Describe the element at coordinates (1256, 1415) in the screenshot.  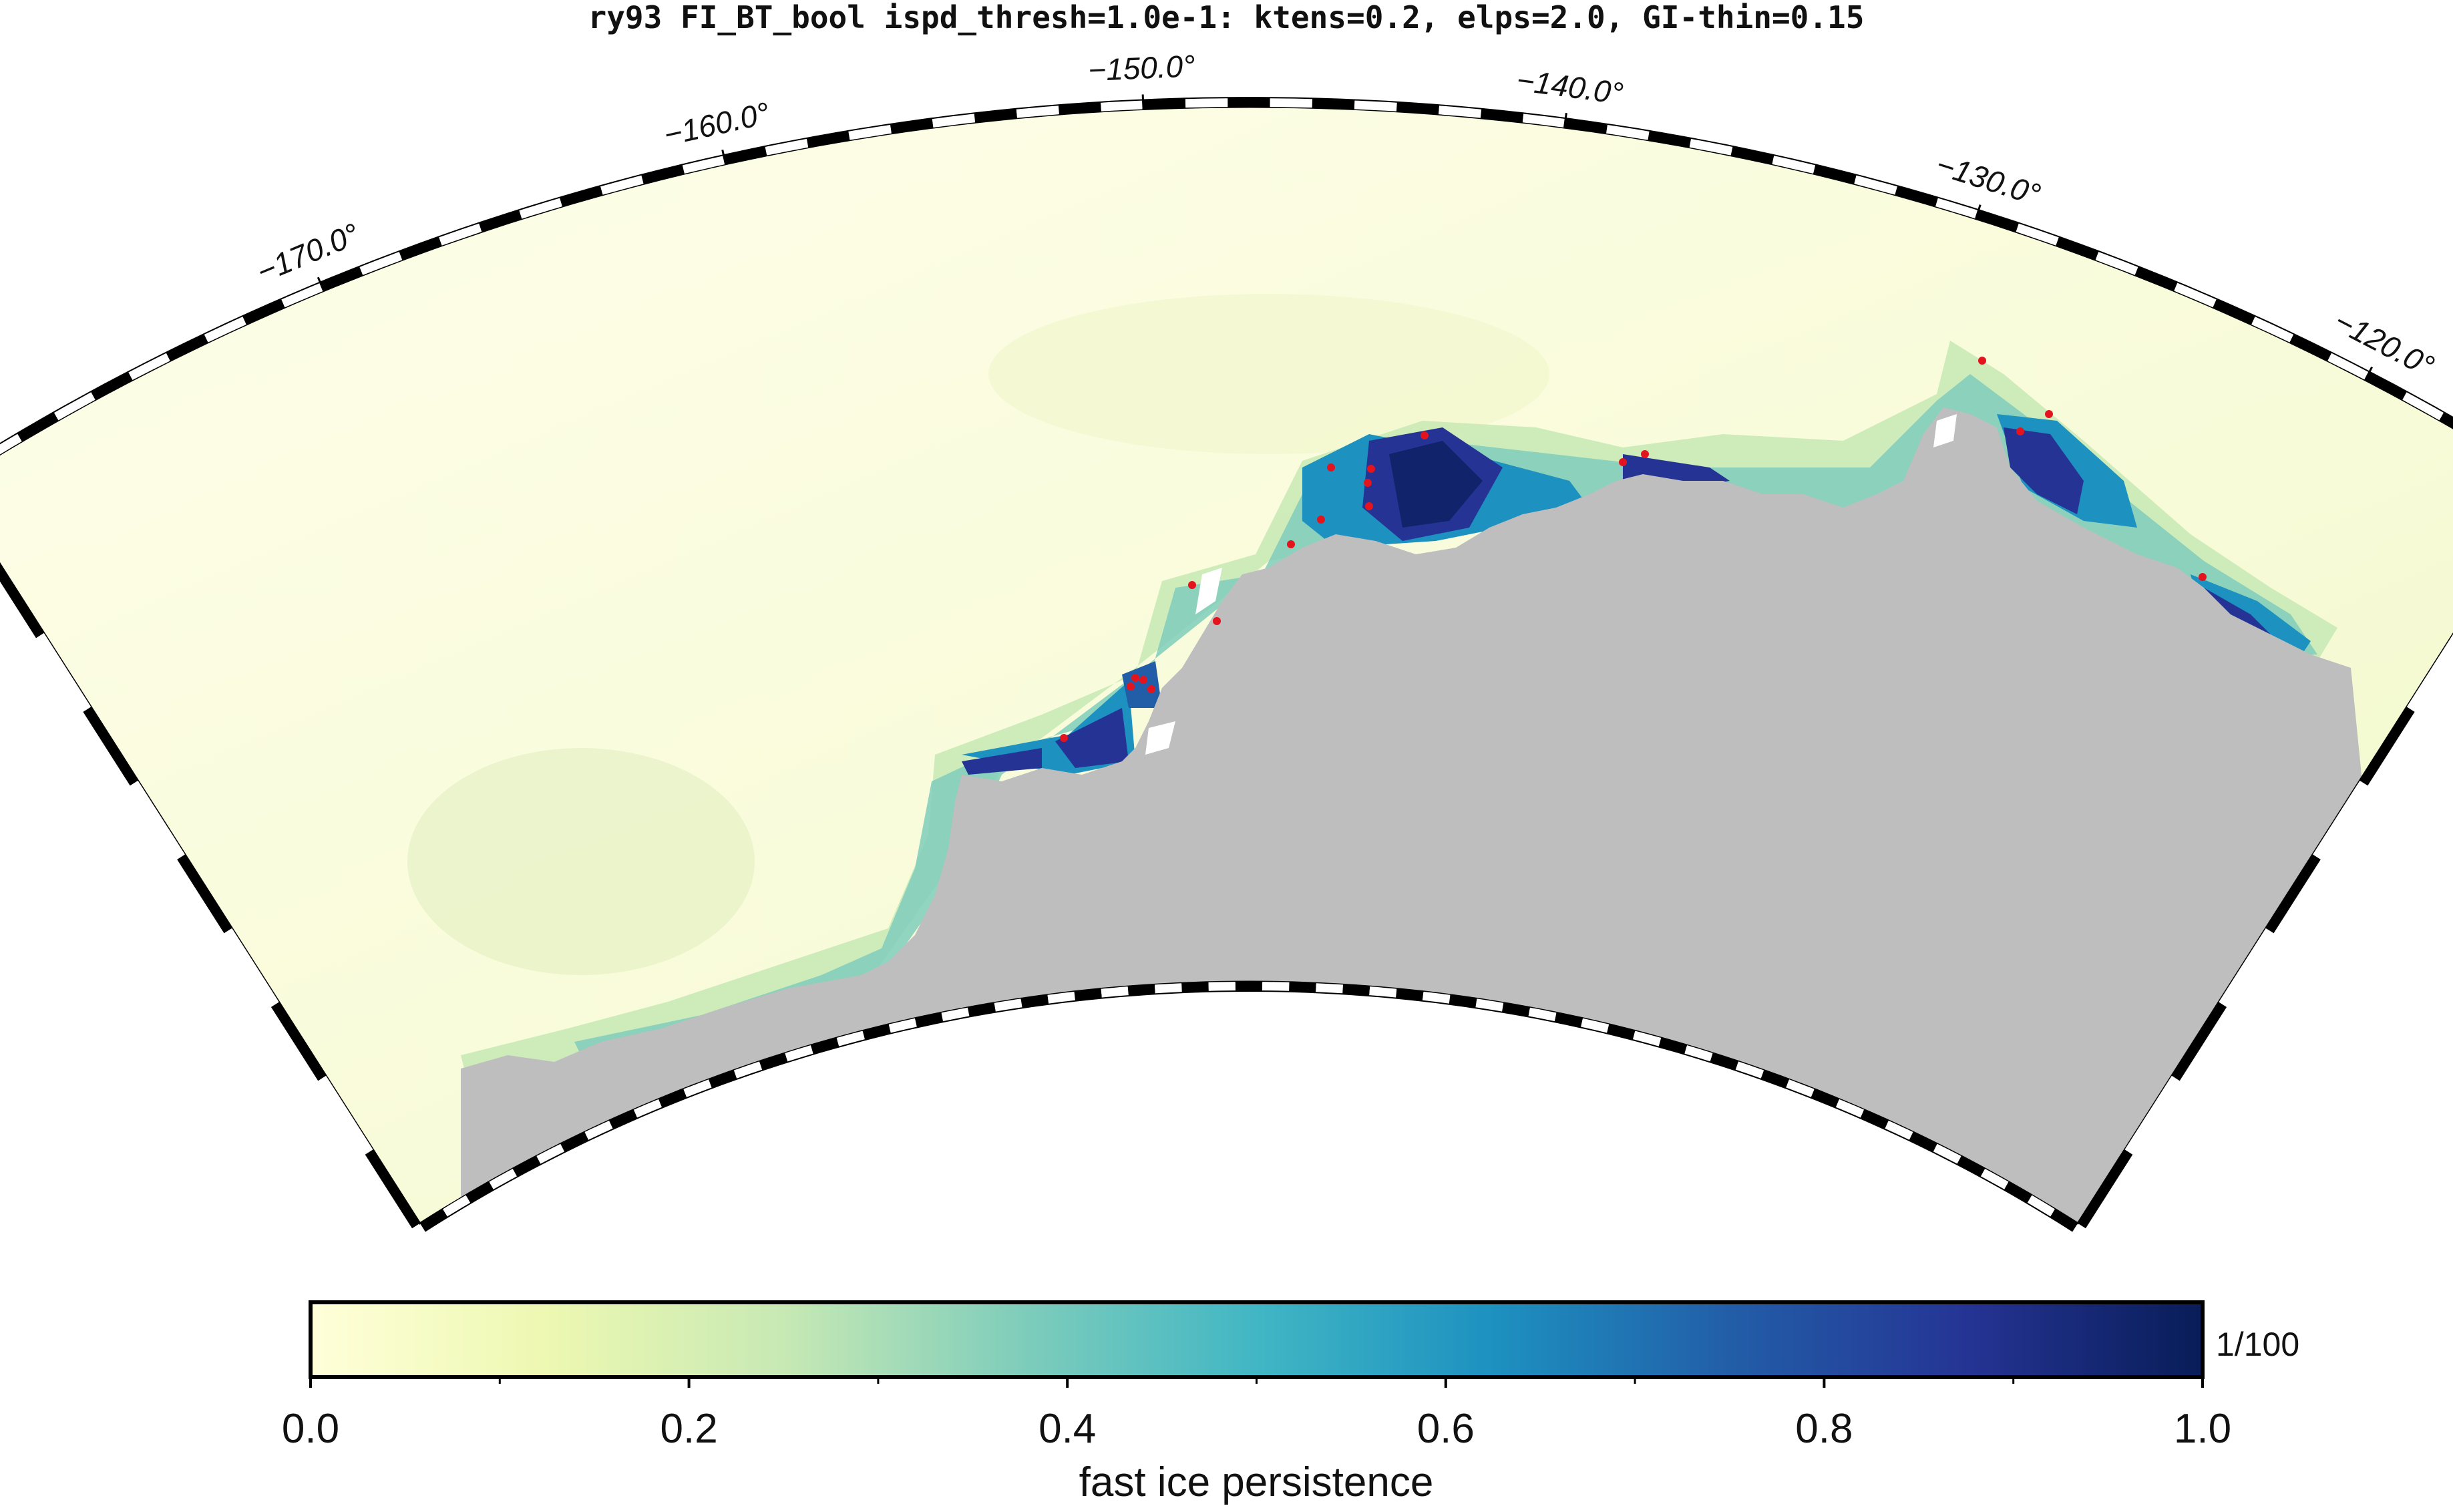
I see `colorbar-ticks: 0.0 0.2 0.4 0.6 0.8 1.0` at that location.